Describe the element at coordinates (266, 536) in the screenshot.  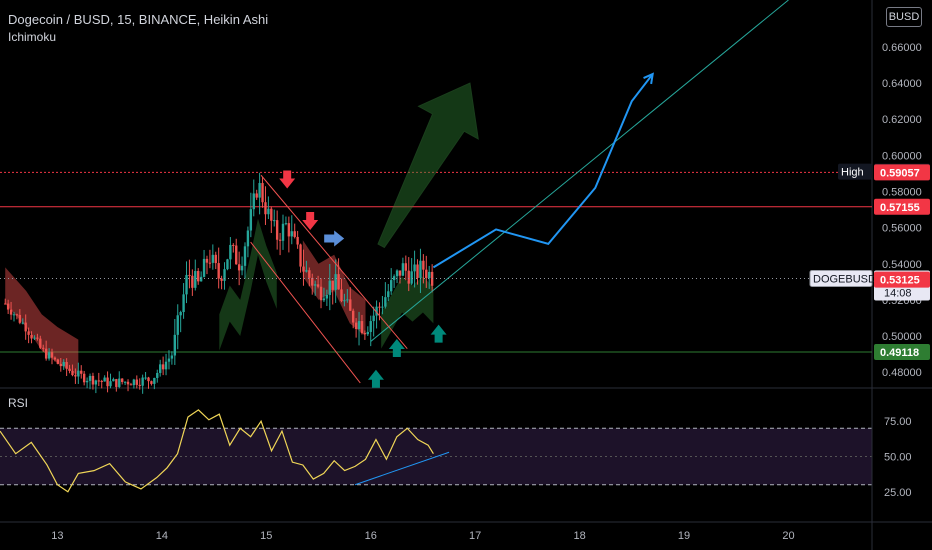
I see `time-axis-label: 15` at that location.